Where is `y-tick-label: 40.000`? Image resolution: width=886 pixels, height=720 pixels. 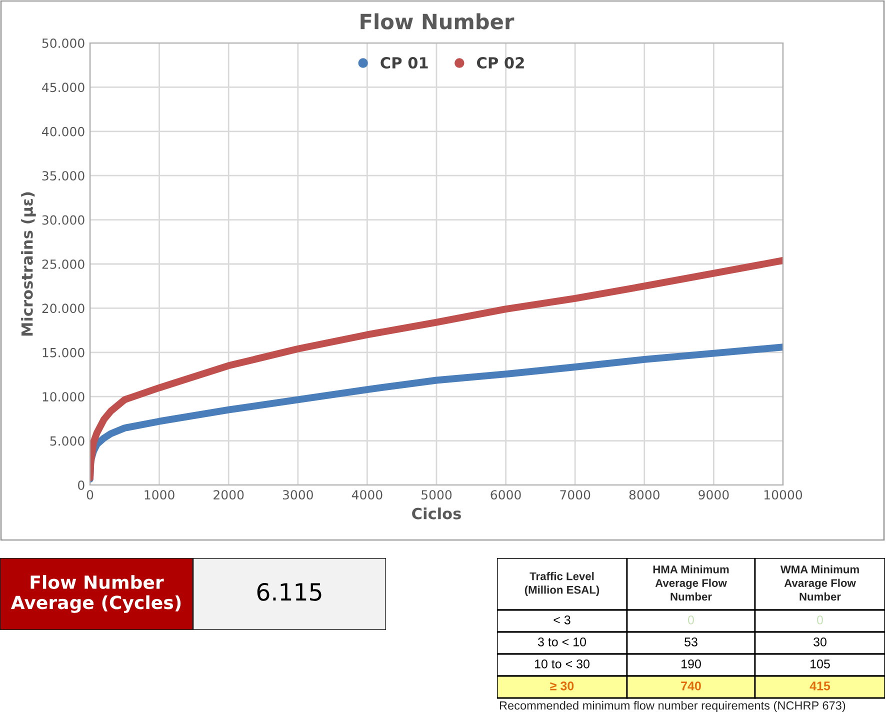 y-tick-label: 40.000 is located at coordinates (63, 131).